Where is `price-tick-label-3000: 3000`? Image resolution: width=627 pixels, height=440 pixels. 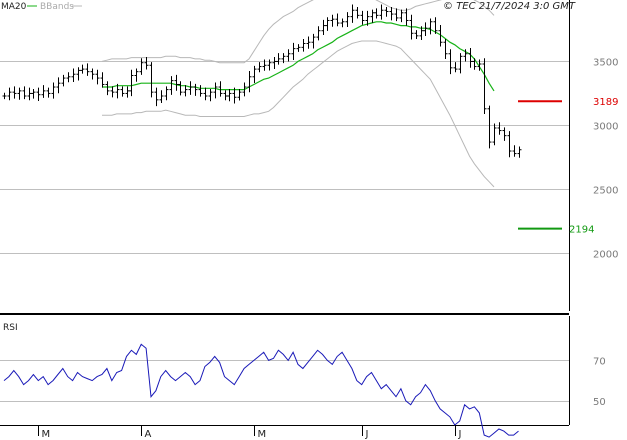
price-tick-label-3000: 3000 is located at coordinates (605, 126).